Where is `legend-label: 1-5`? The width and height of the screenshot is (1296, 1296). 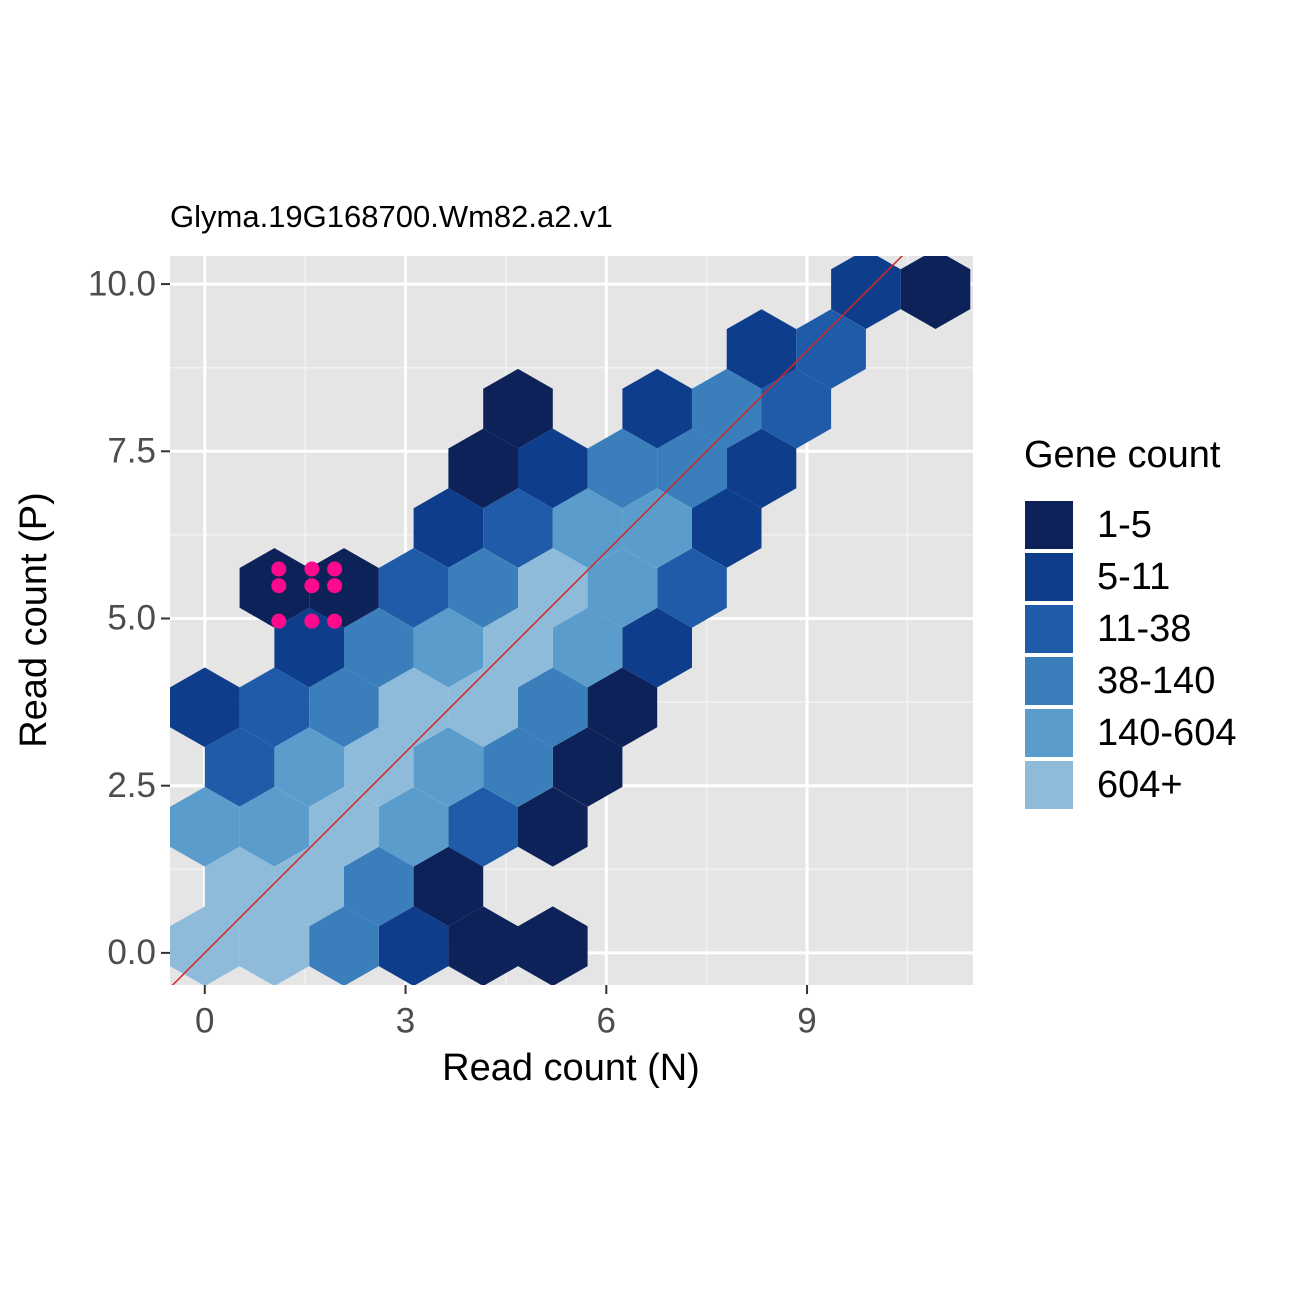
legend-label: 1-5 is located at coordinates (1124, 525).